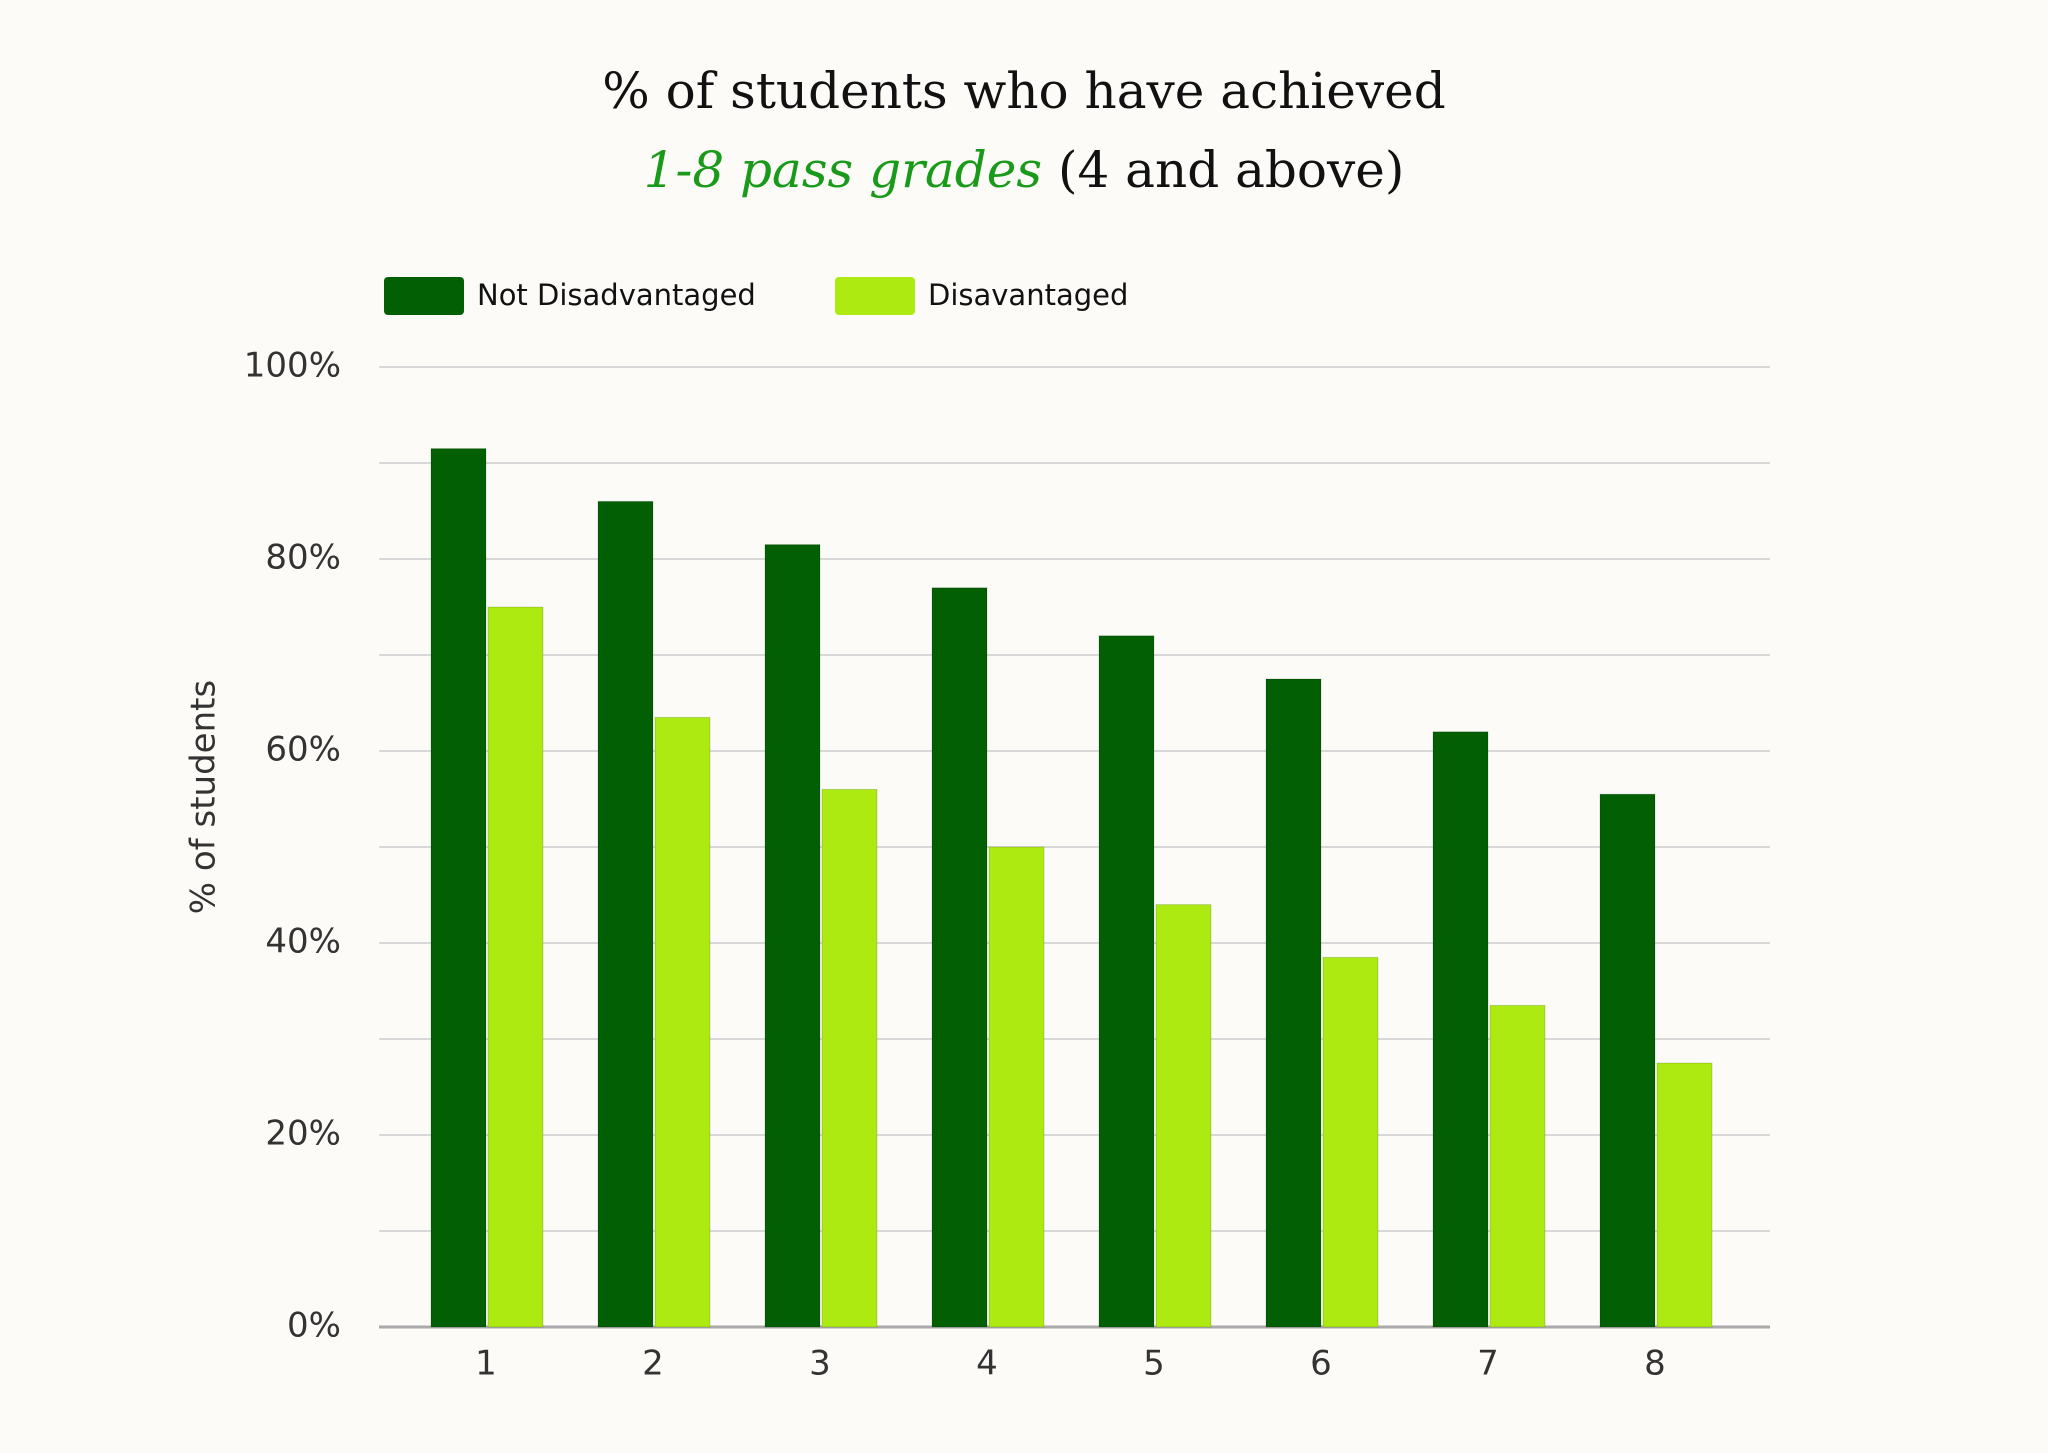 This screenshot has width=2048, height=1453. What do you see at coordinates (292, 366) in the screenshot?
I see `y-tick-label: 100%` at bounding box center [292, 366].